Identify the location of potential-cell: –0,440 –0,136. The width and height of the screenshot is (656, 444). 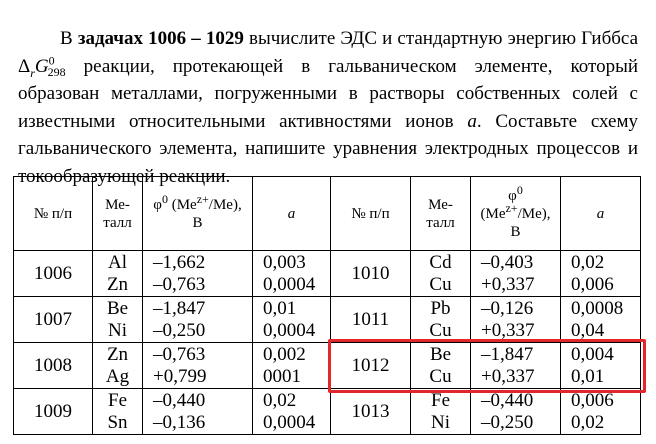
(197, 411).